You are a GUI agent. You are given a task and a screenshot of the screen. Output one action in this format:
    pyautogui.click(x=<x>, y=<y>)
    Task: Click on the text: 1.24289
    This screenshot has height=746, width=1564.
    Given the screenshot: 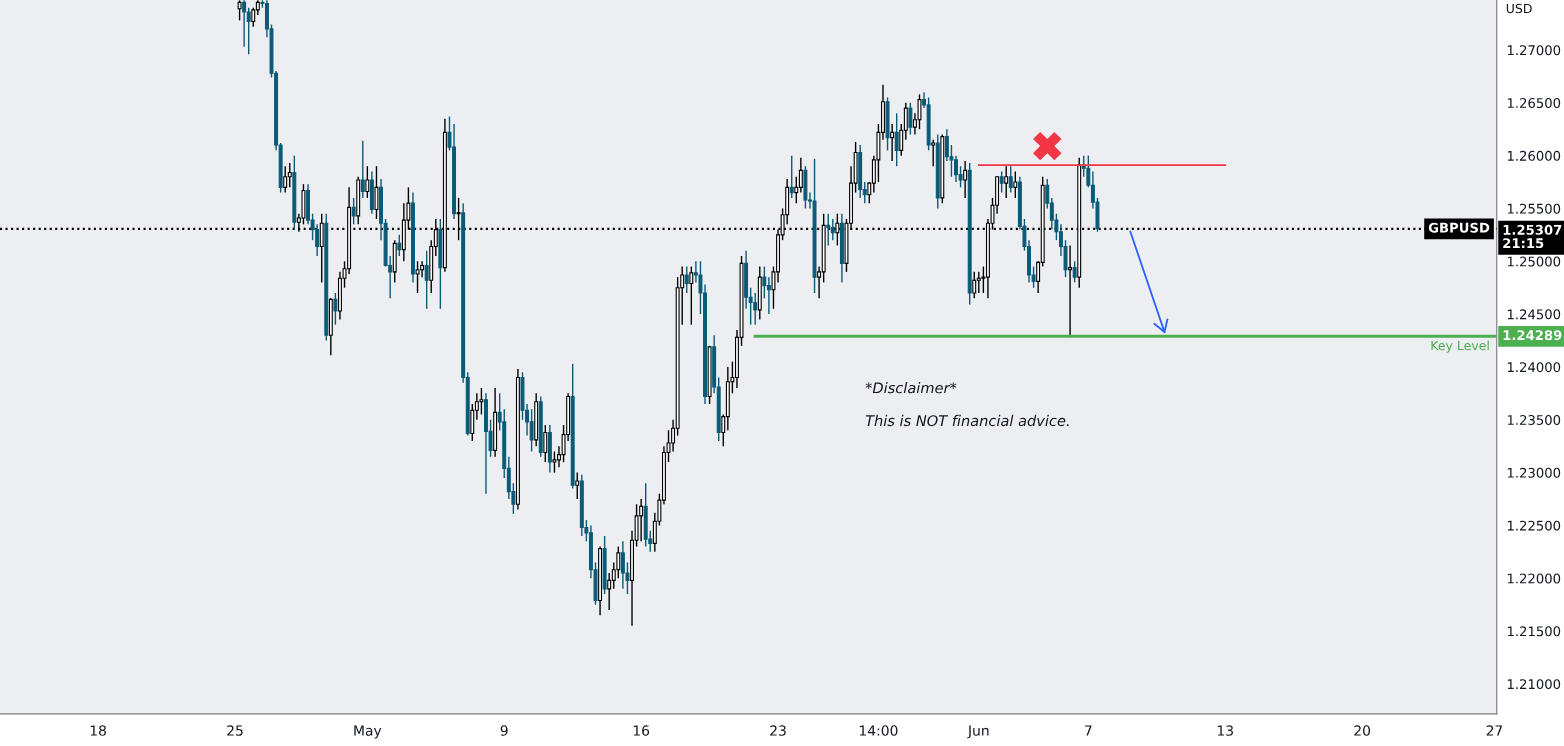 What is the action you would take?
    pyautogui.click(x=1532, y=335)
    